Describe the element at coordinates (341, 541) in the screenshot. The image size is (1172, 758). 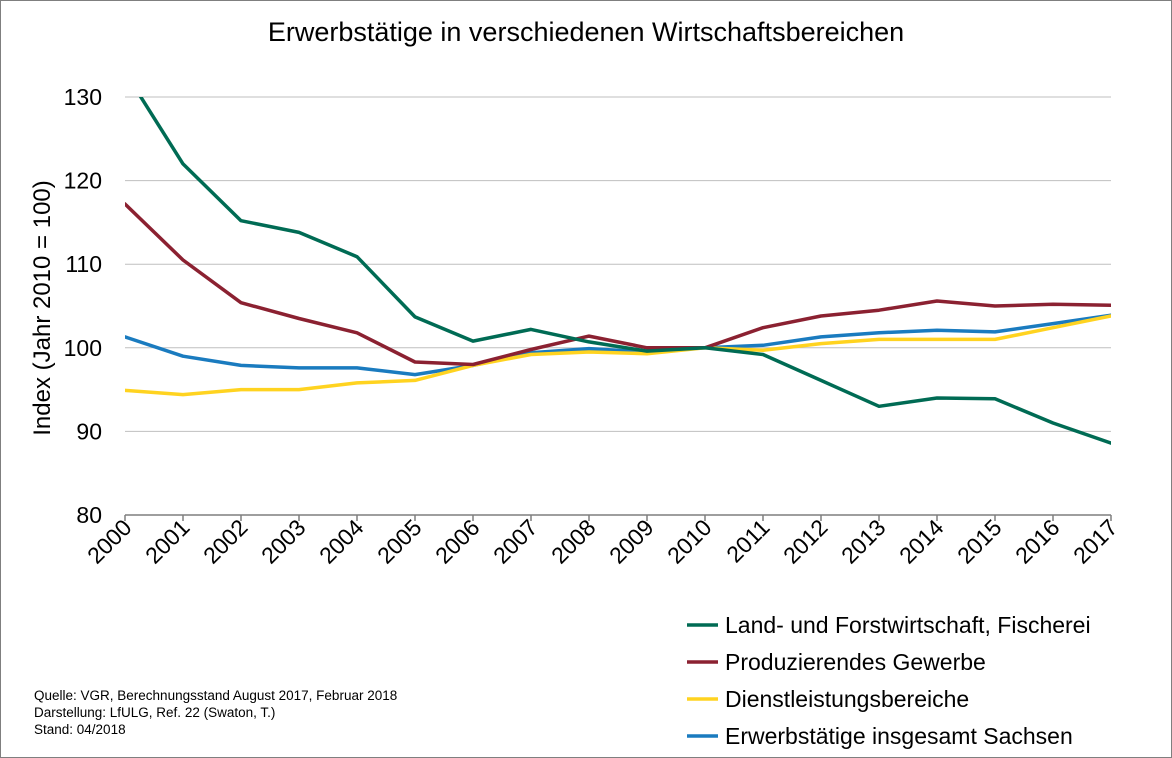
I see `x-tick-label: 2004` at that location.